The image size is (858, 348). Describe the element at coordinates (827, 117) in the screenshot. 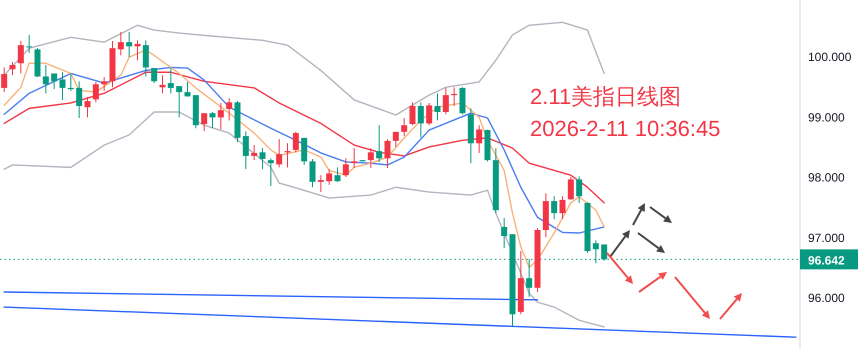

I see `y-tick-label: 99.000` at that location.